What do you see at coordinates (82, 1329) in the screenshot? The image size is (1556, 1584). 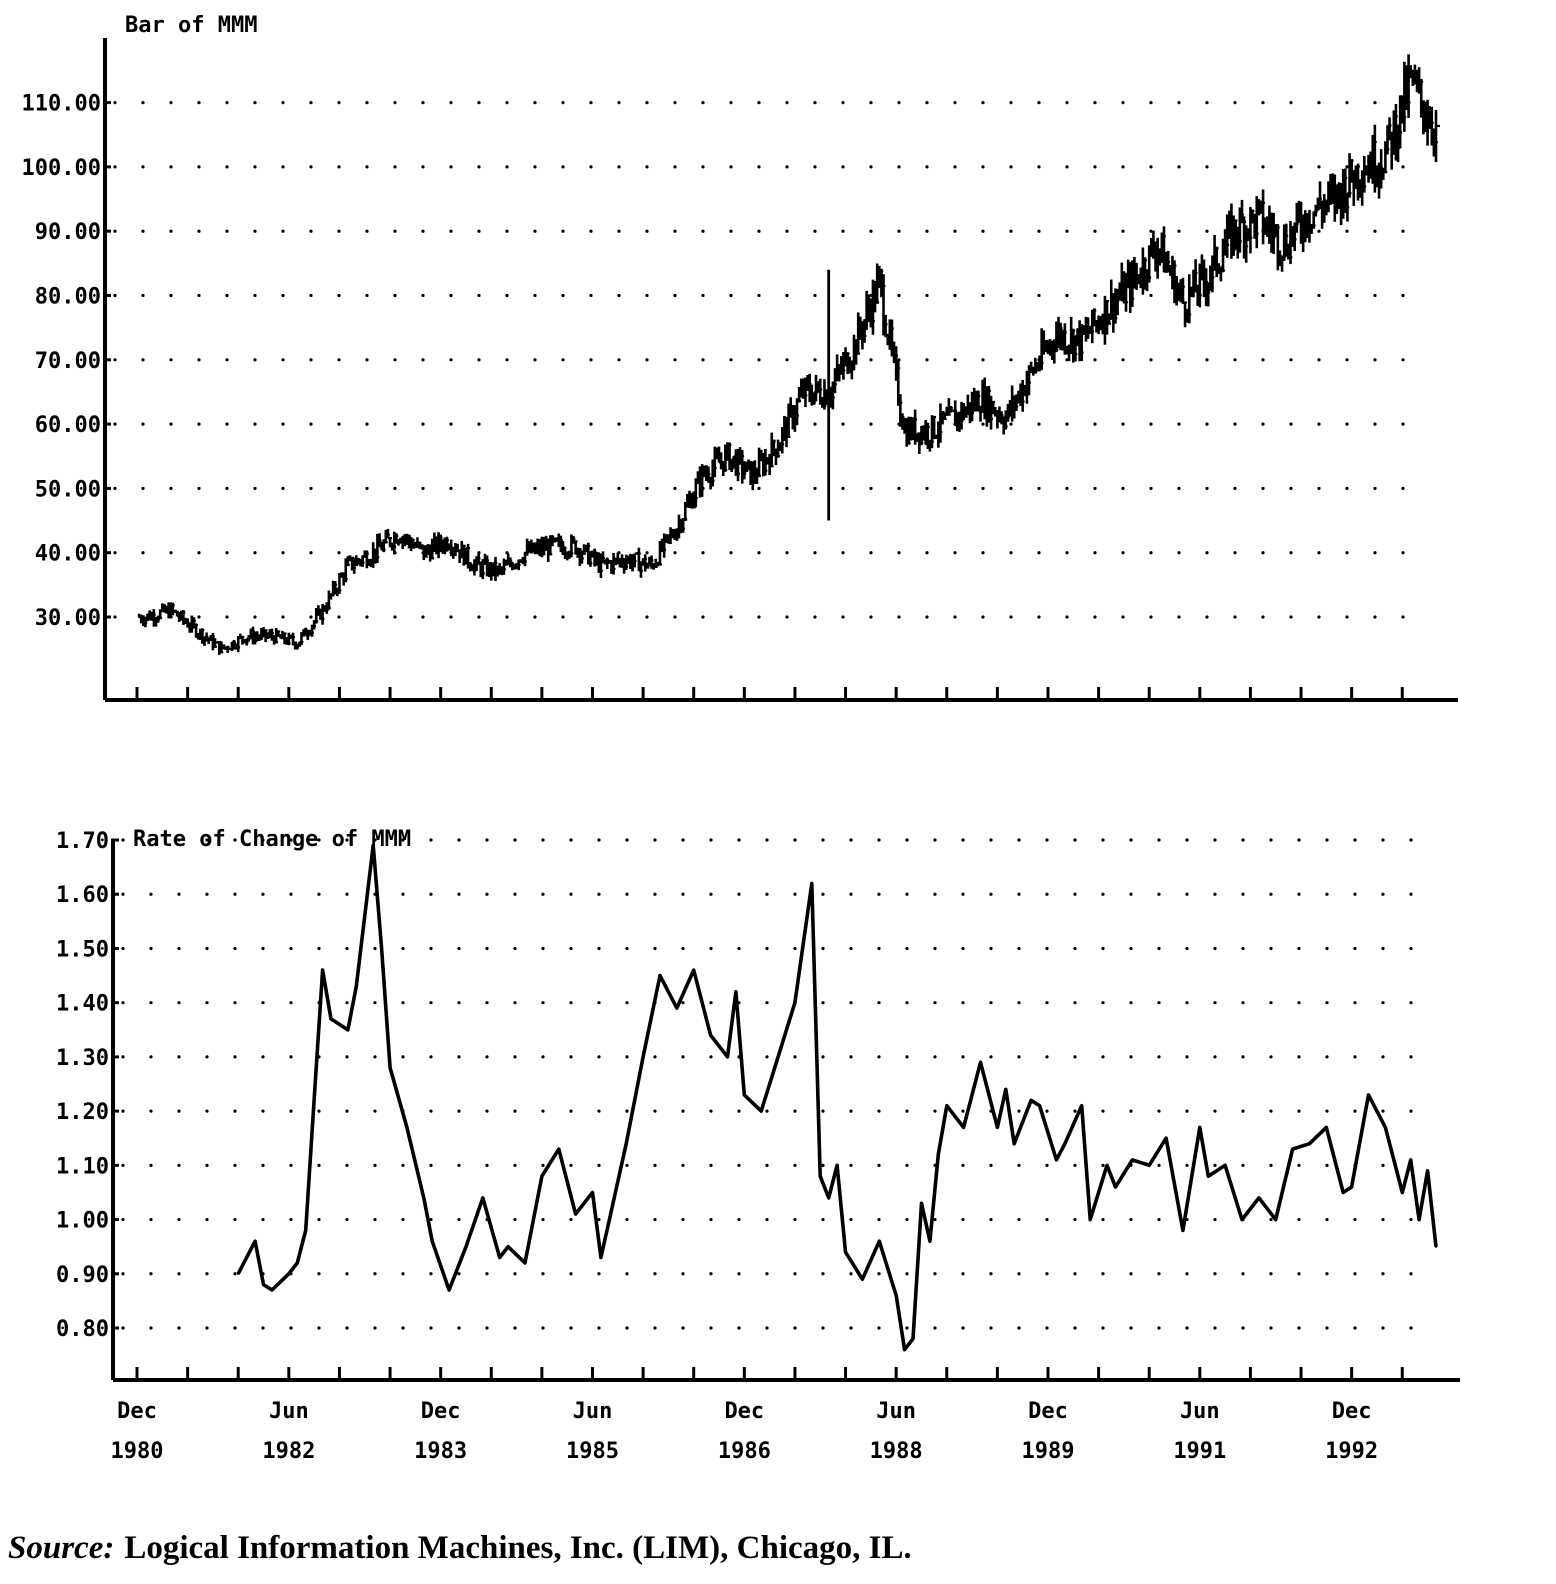 I see `bottom-y-tick-label: 0.80` at bounding box center [82, 1329].